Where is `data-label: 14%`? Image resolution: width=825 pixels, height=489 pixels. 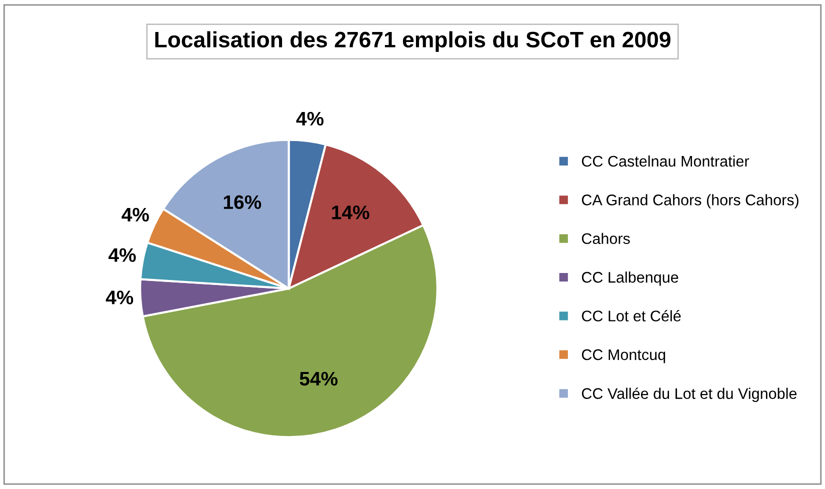
data-label: 14% is located at coordinates (351, 213).